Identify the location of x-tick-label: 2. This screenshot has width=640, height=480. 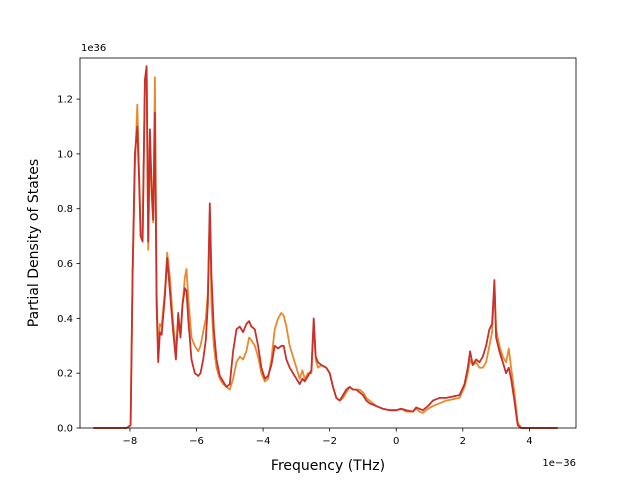
(463, 441).